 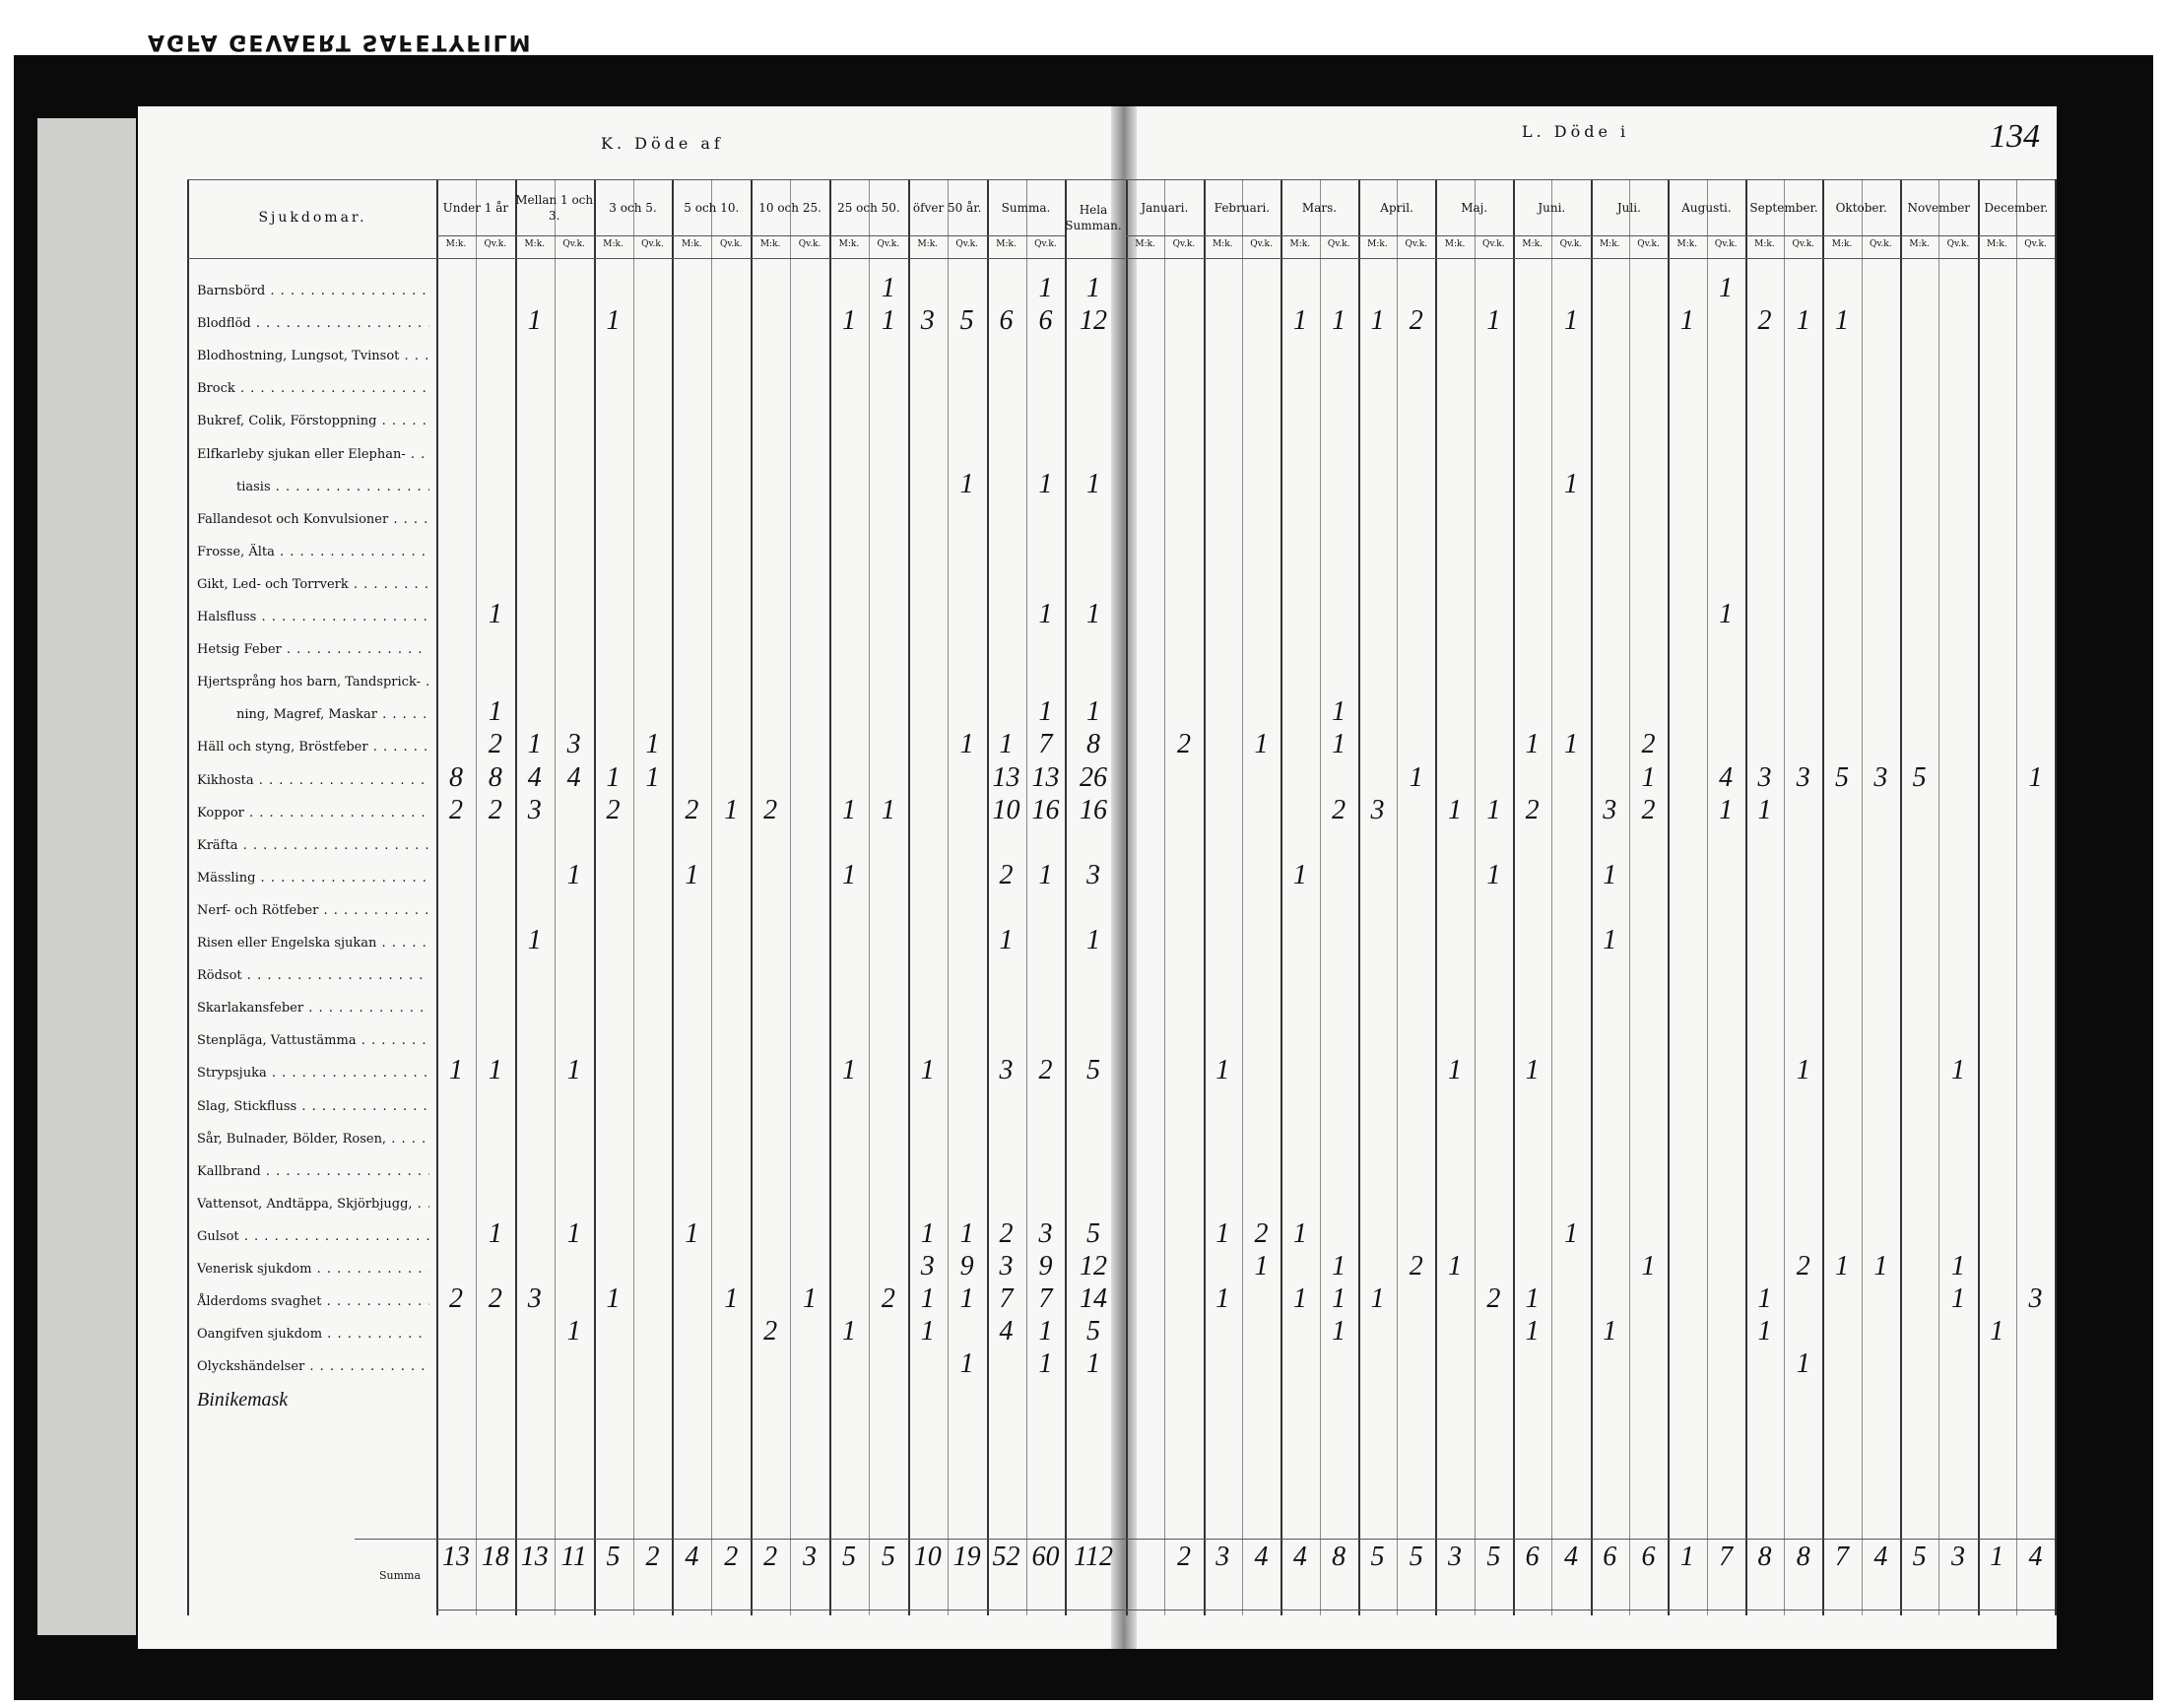 I want to click on row-label: Frosse, Älta, so click(x=313, y=552).